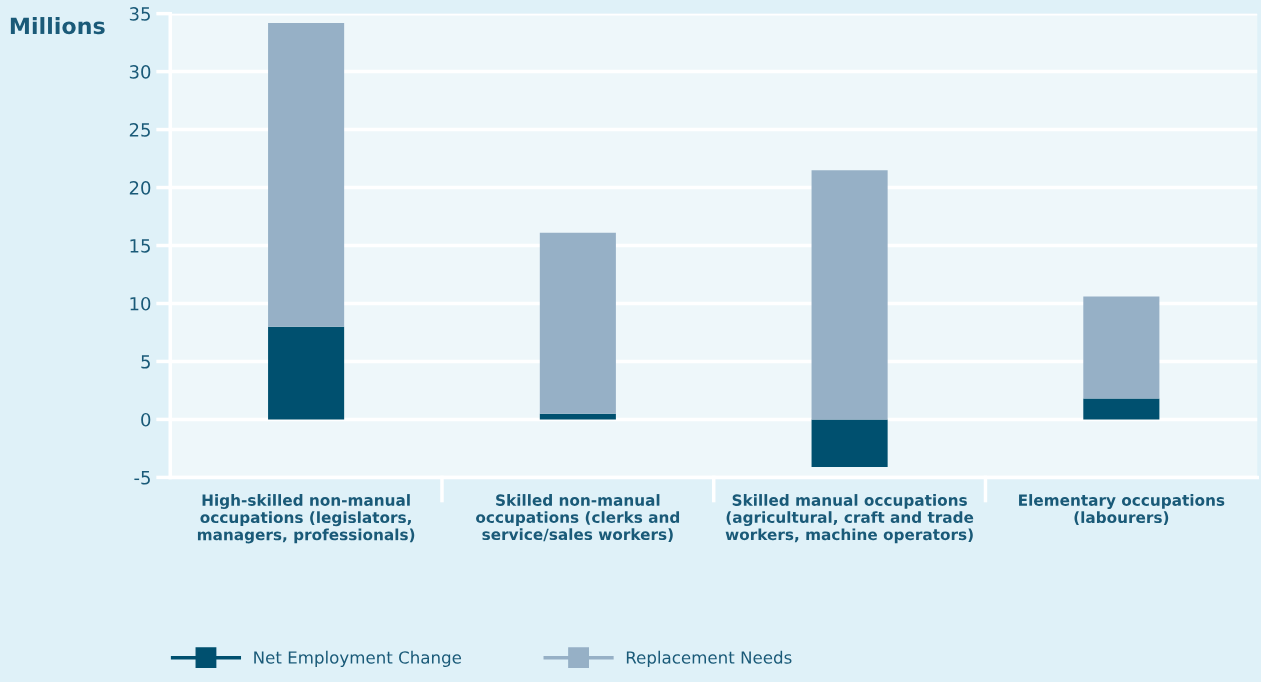  I want to click on y-tick-label: 25, so click(139, 130).